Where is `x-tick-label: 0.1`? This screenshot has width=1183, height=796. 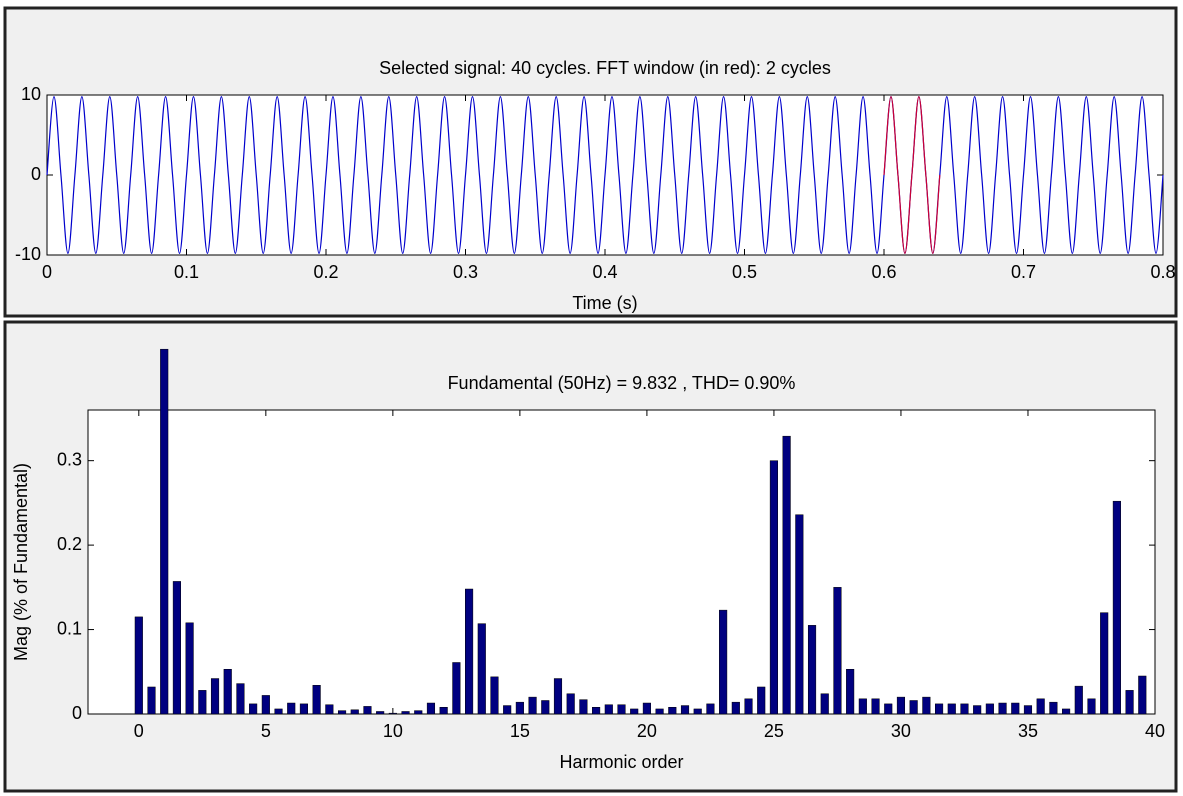 x-tick-label: 0.1 is located at coordinates (186, 272).